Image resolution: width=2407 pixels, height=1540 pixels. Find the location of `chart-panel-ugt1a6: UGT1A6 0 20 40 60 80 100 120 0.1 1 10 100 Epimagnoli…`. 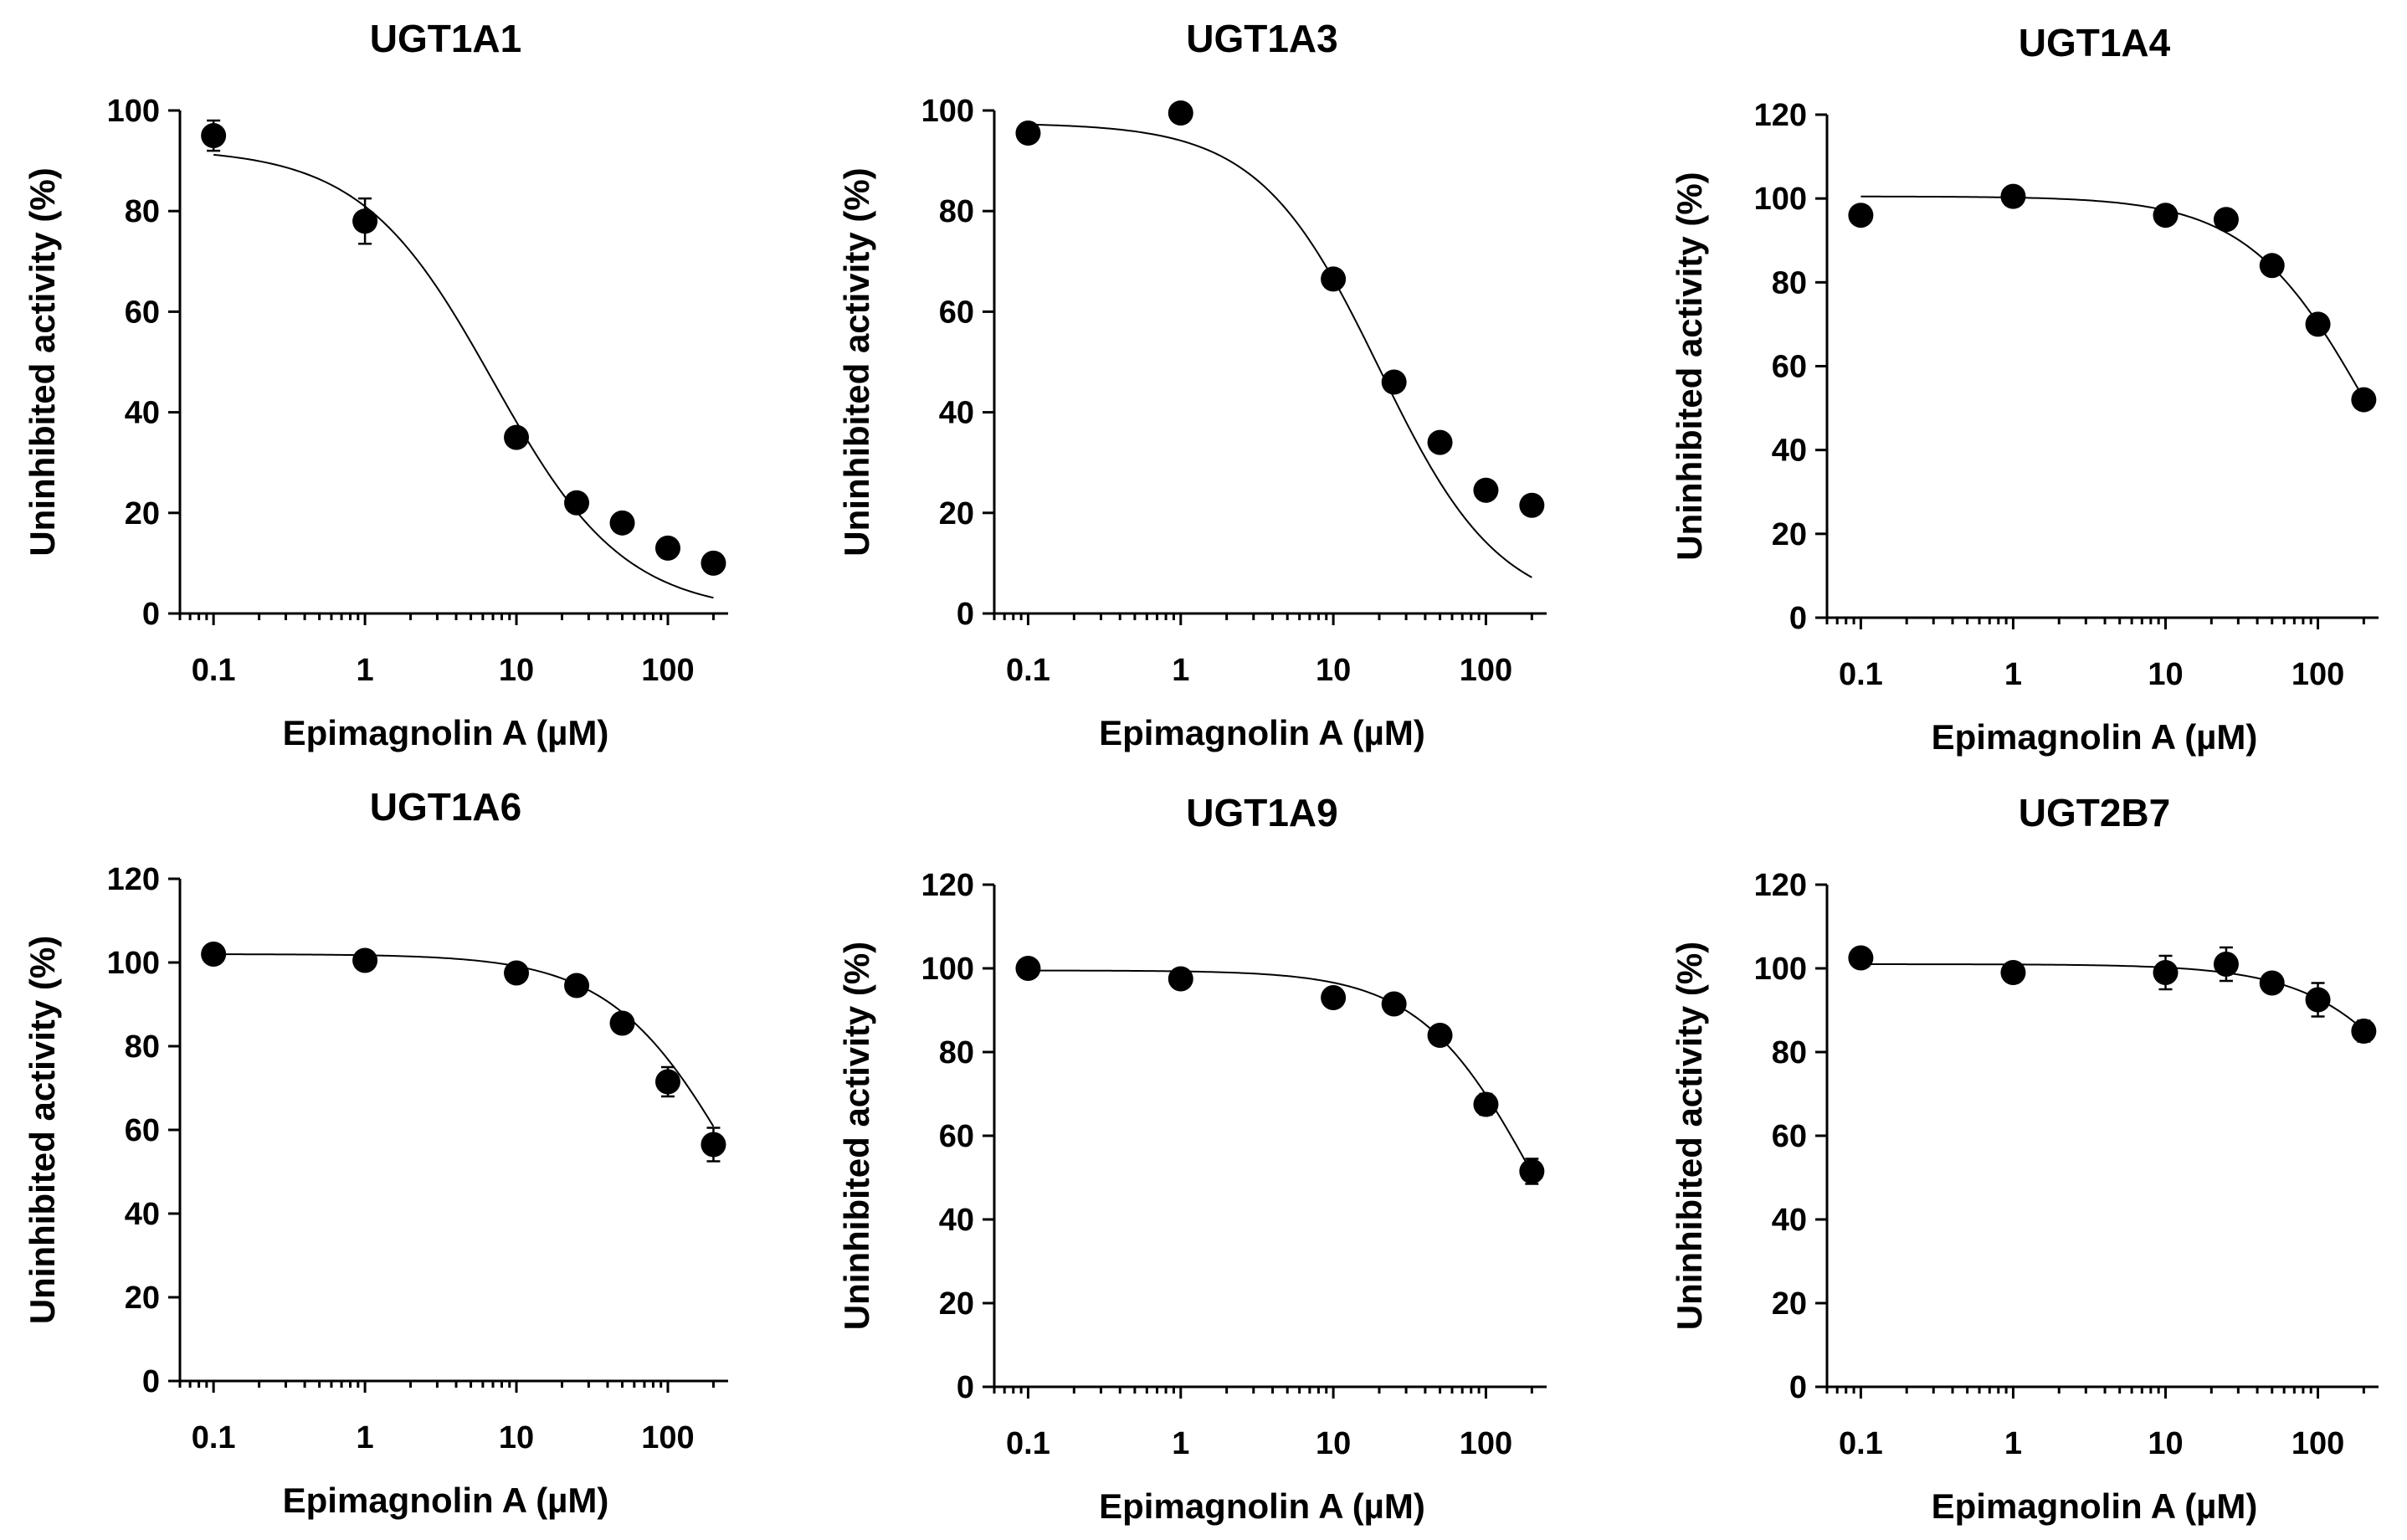

chart-panel-ugt1a6: UGT1A6 0 20 40 60 80 100 120 0.1 1 10 100 Epimagnoli… is located at coordinates (375, 1152).